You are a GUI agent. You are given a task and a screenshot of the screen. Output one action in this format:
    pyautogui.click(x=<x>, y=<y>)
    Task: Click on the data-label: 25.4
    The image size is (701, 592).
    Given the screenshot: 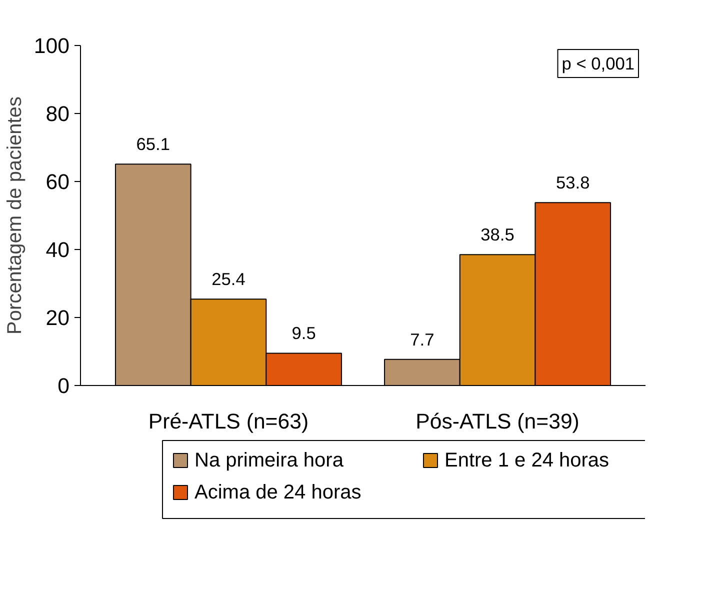 What is the action you would take?
    pyautogui.click(x=229, y=279)
    